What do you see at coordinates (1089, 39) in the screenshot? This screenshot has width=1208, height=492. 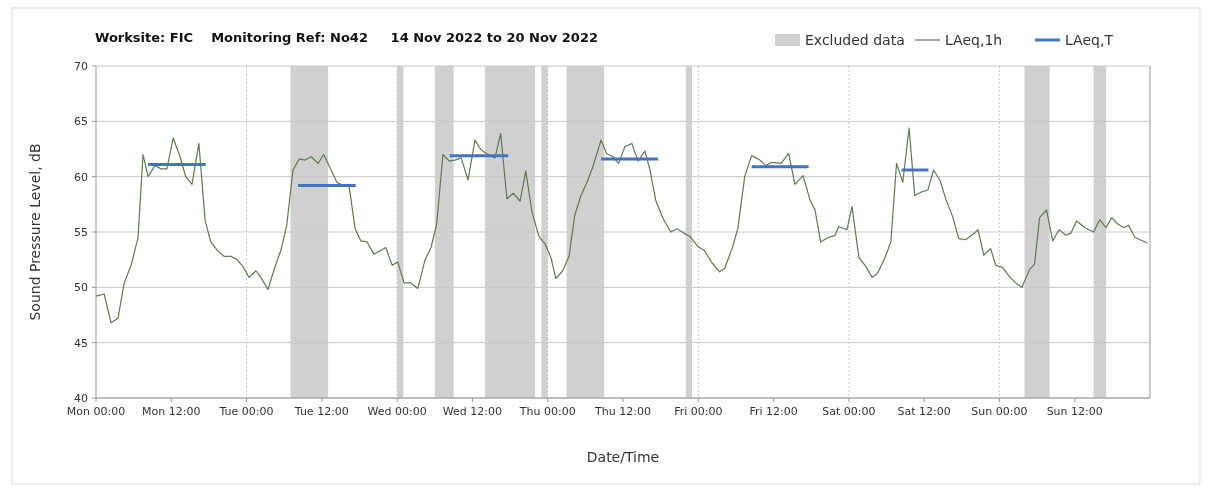 I see `legend-label: LAeq,T` at bounding box center [1089, 39].